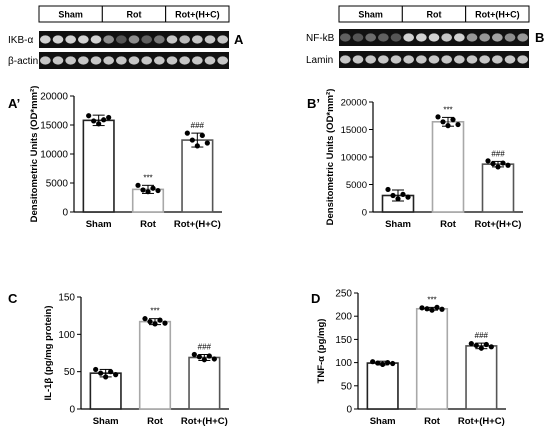 The image size is (550, 443). I want to click on blot-group-box, so click(197, 14).